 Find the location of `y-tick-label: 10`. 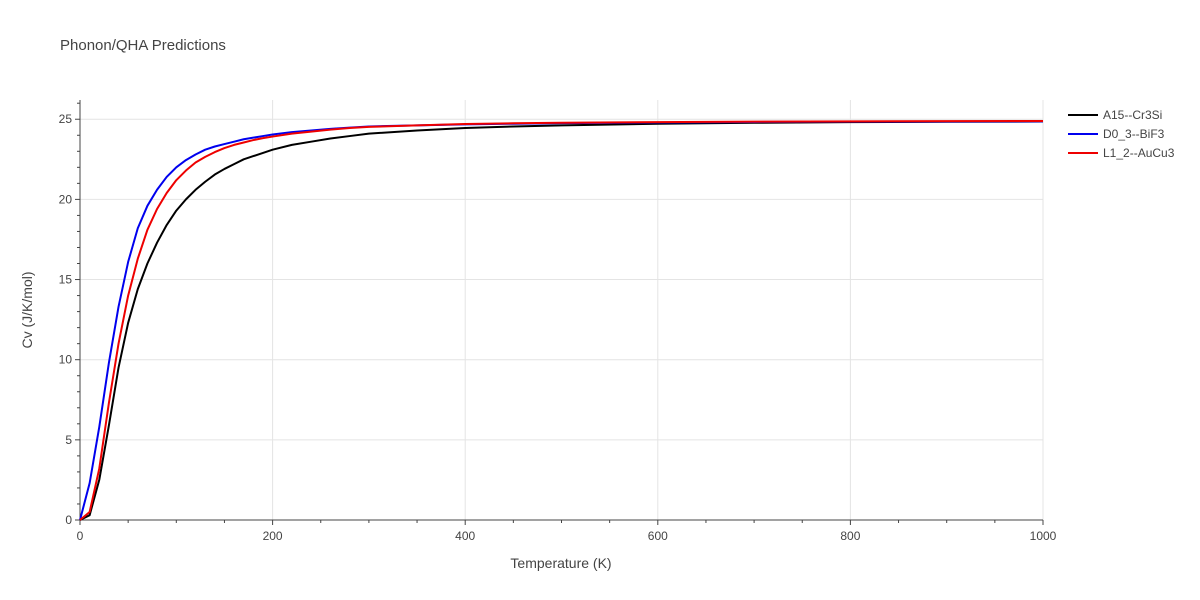

y-tick-label: 10 is located at coordinates (66, 360).